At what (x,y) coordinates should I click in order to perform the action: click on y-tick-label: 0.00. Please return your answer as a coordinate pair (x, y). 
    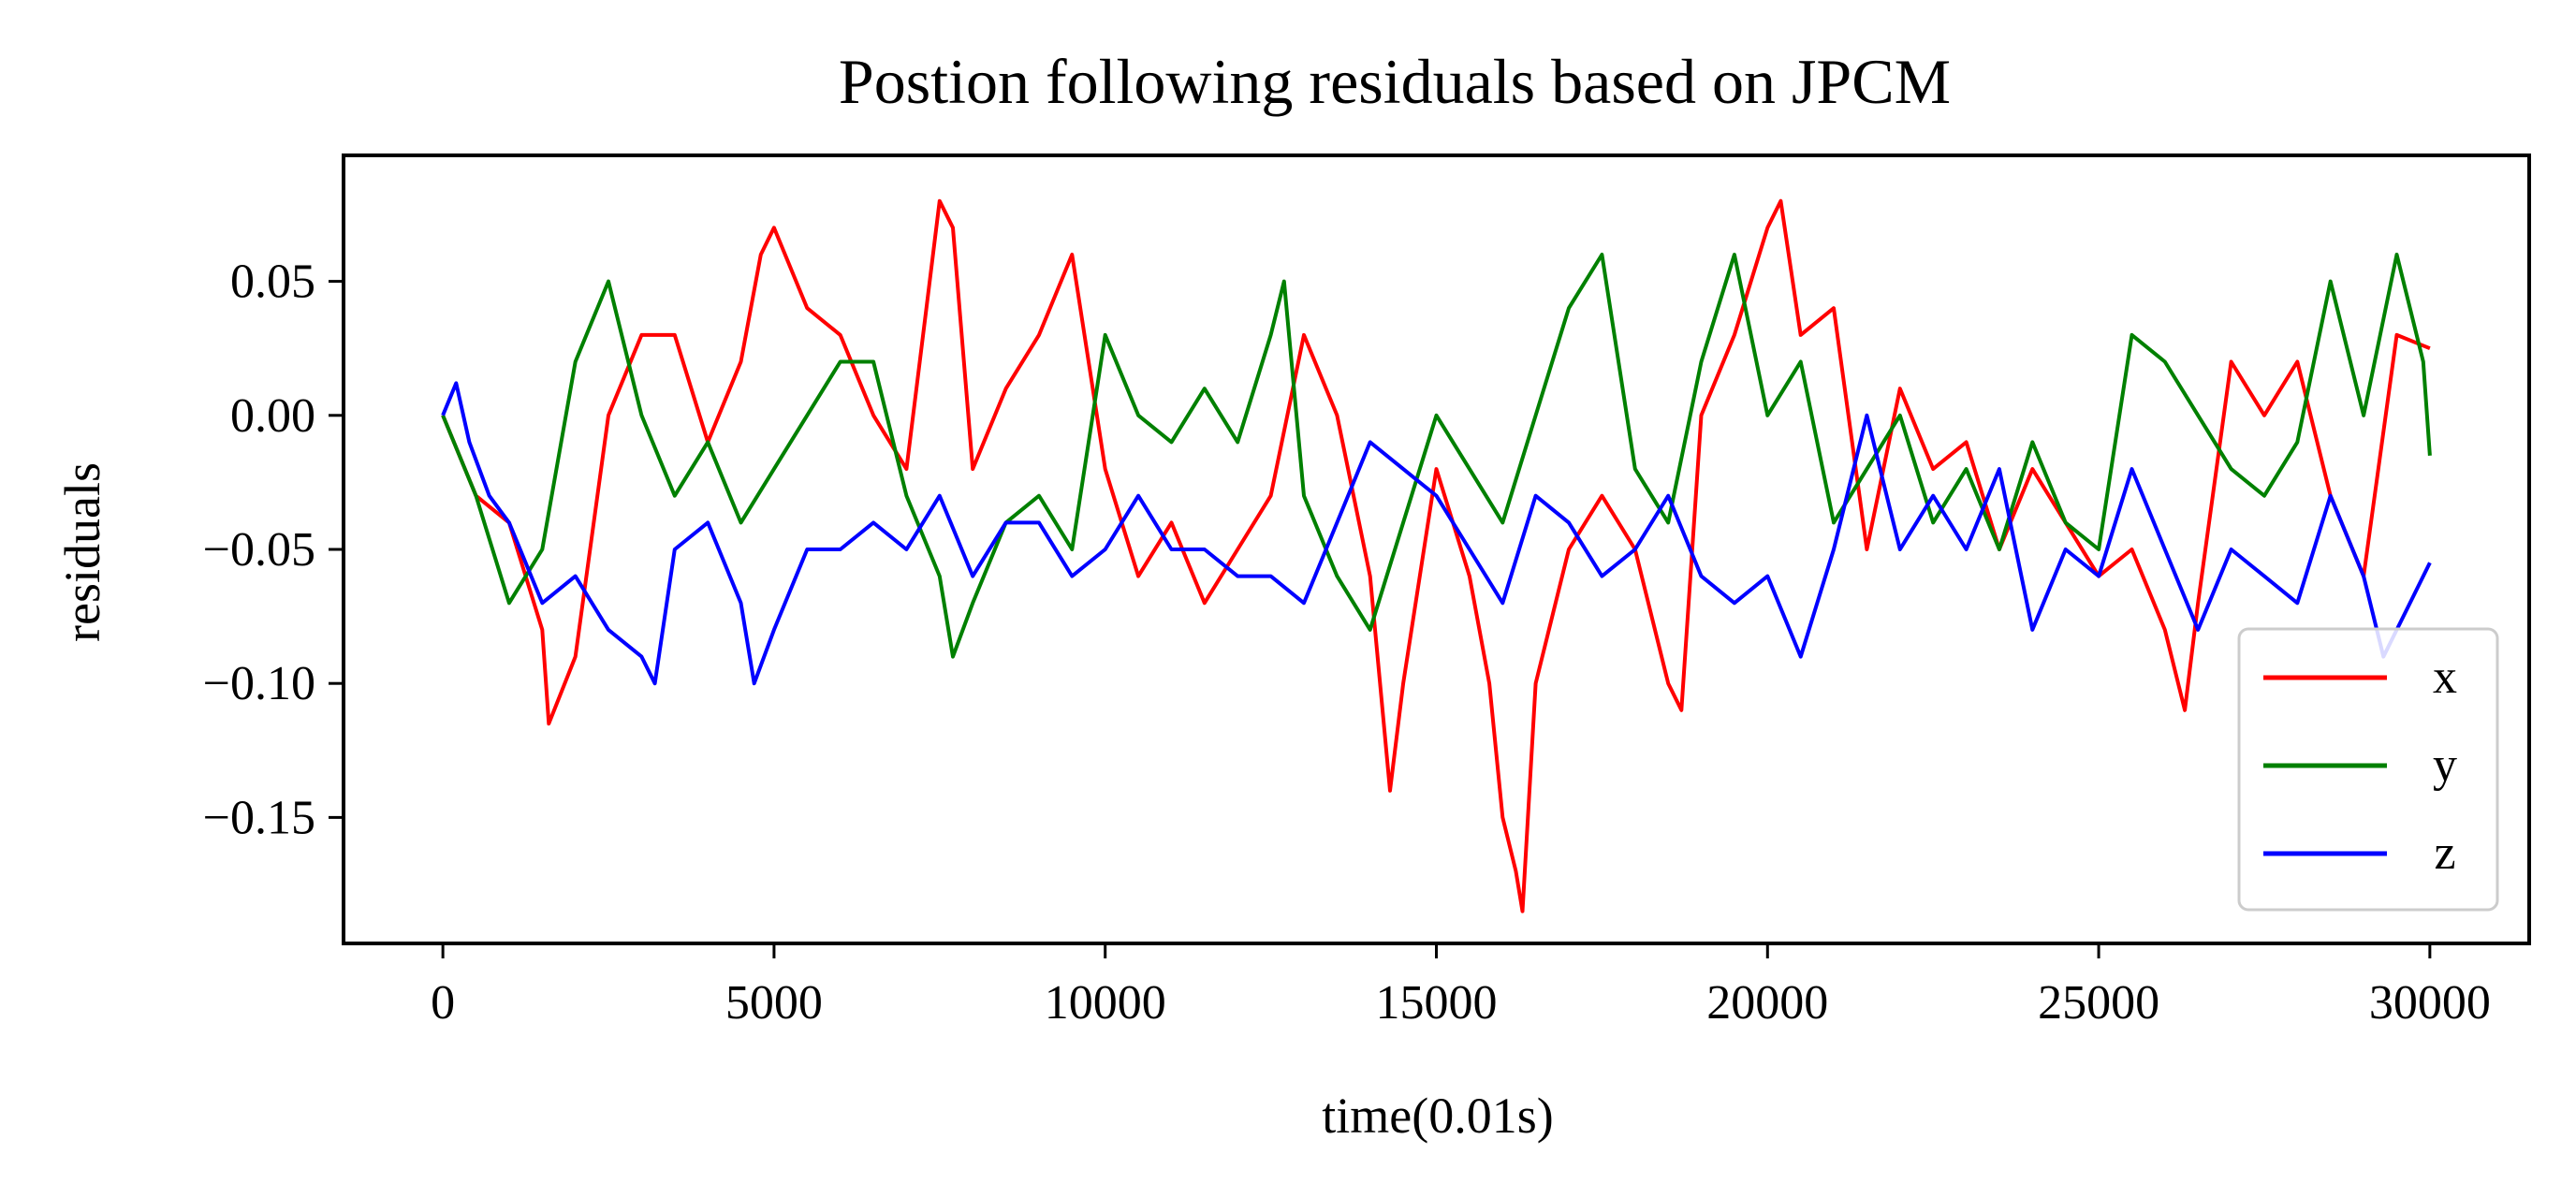
    Looking at the image, I should click on (272, 416).